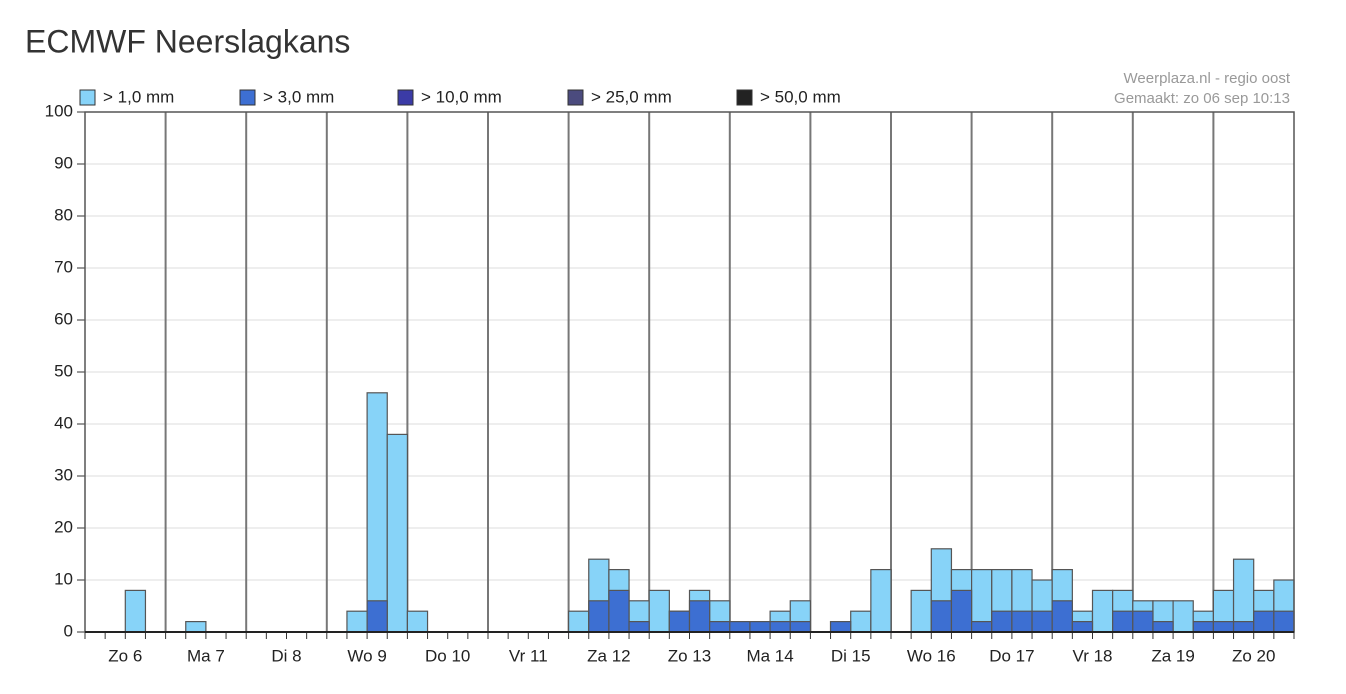 The image size is (1346, 694). Describe the element at coordinates (931, 655) in the screenshot. I see `x-tick-label: Wo 16` at that location.